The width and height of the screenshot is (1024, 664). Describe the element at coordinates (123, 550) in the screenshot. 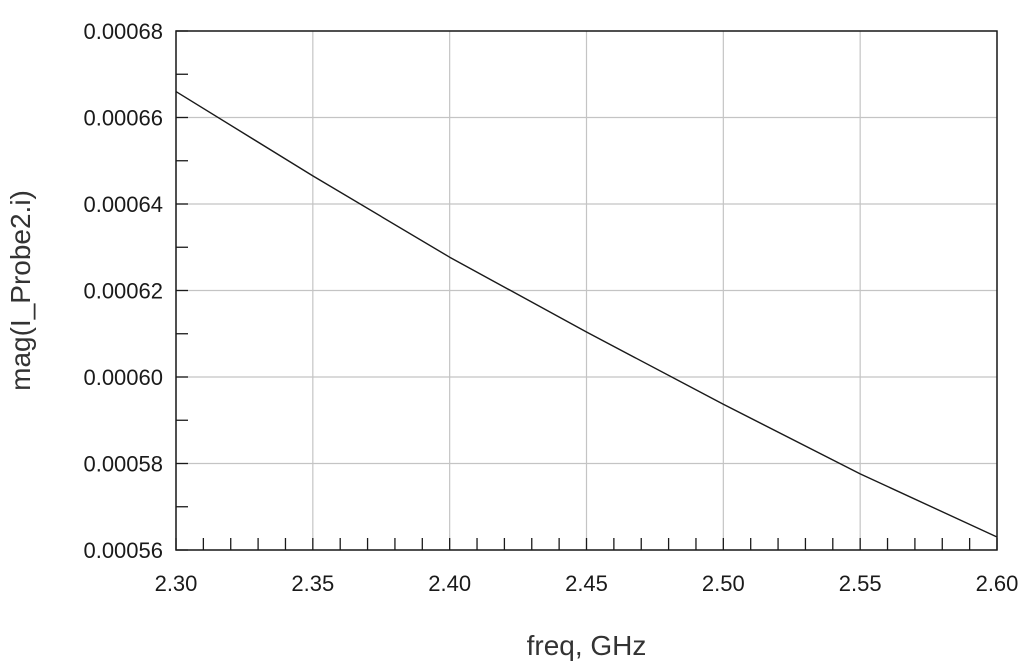

I see `y-tick-label: 0.00056` at that location.